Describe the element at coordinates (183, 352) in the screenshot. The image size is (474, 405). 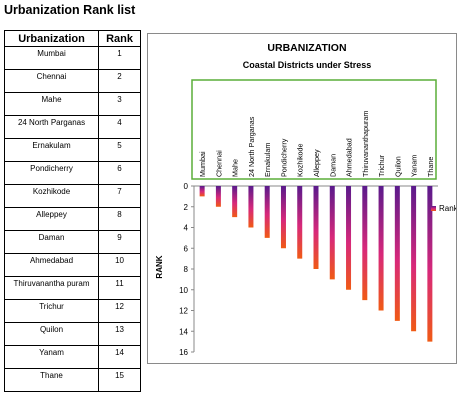
I see `y-tick-label: 16` at that location.